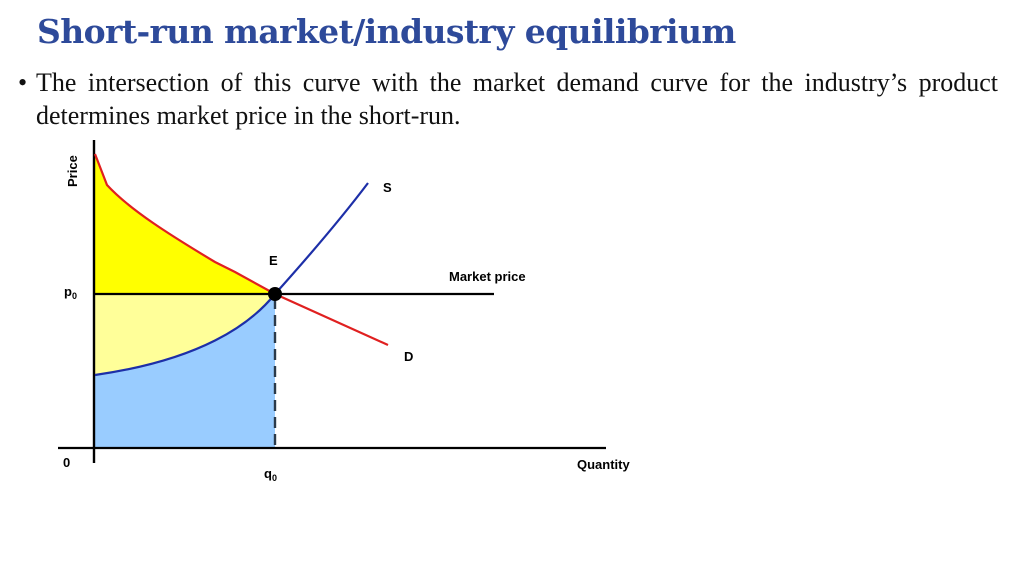 Image resolution: width=1024 pixels, height=576 pixels. Describe the element at coordinates (386, 31) in the screenshot. I see `slide-title: Short-run market/industry equilibrium` at that location.